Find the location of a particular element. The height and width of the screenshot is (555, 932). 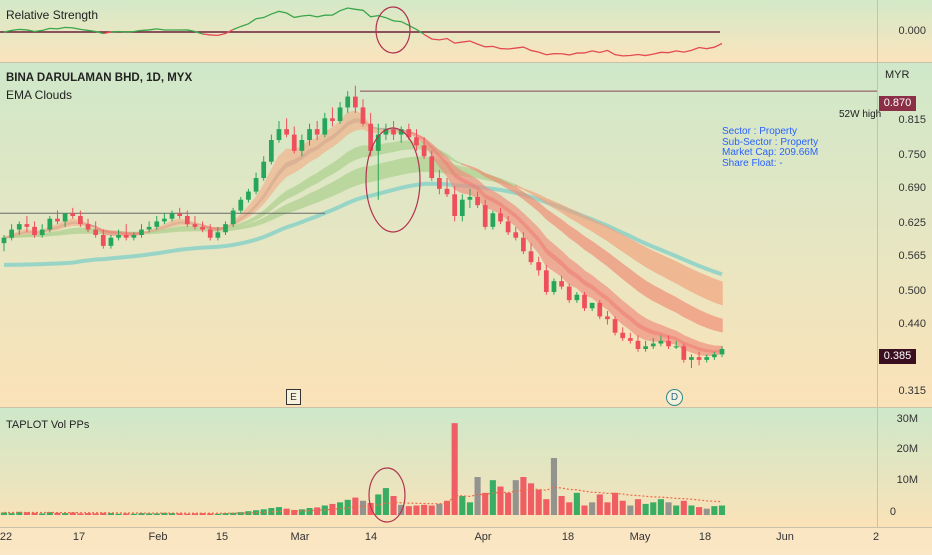

rs-layer is located at coordinates (361, 31).